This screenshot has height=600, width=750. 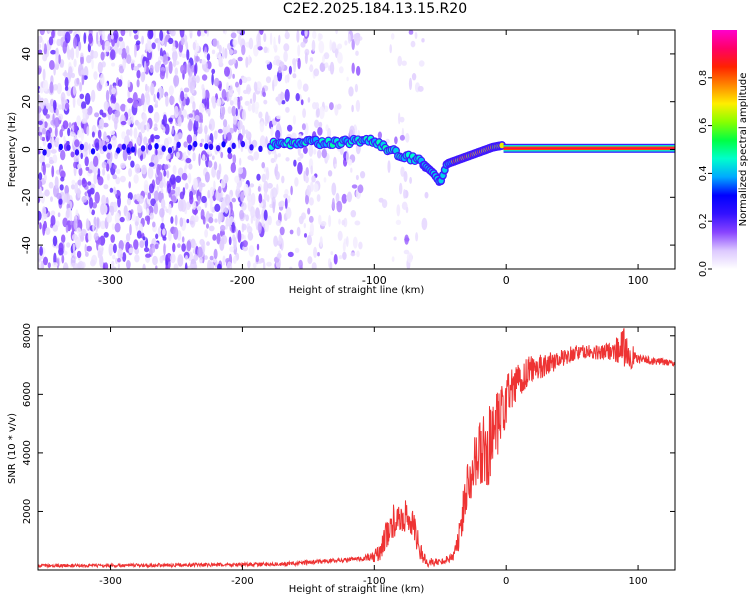 What do you see at coordinates (26, 54) in the screenshot?
I see `y-tick-label: 40` at bounding box center [26, 54].